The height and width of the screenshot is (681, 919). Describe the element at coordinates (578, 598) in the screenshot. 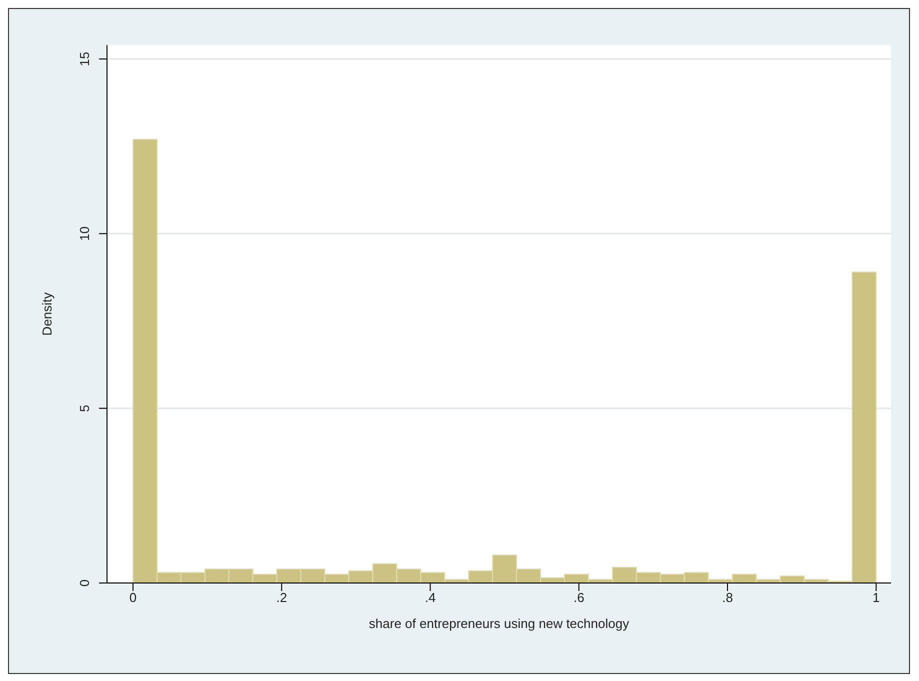

I see `x-tick-label: .6` at that location.